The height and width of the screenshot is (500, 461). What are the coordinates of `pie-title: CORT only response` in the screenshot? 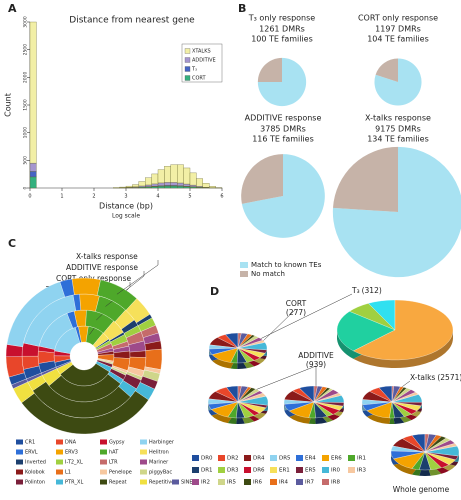 It's located at (398, 18).